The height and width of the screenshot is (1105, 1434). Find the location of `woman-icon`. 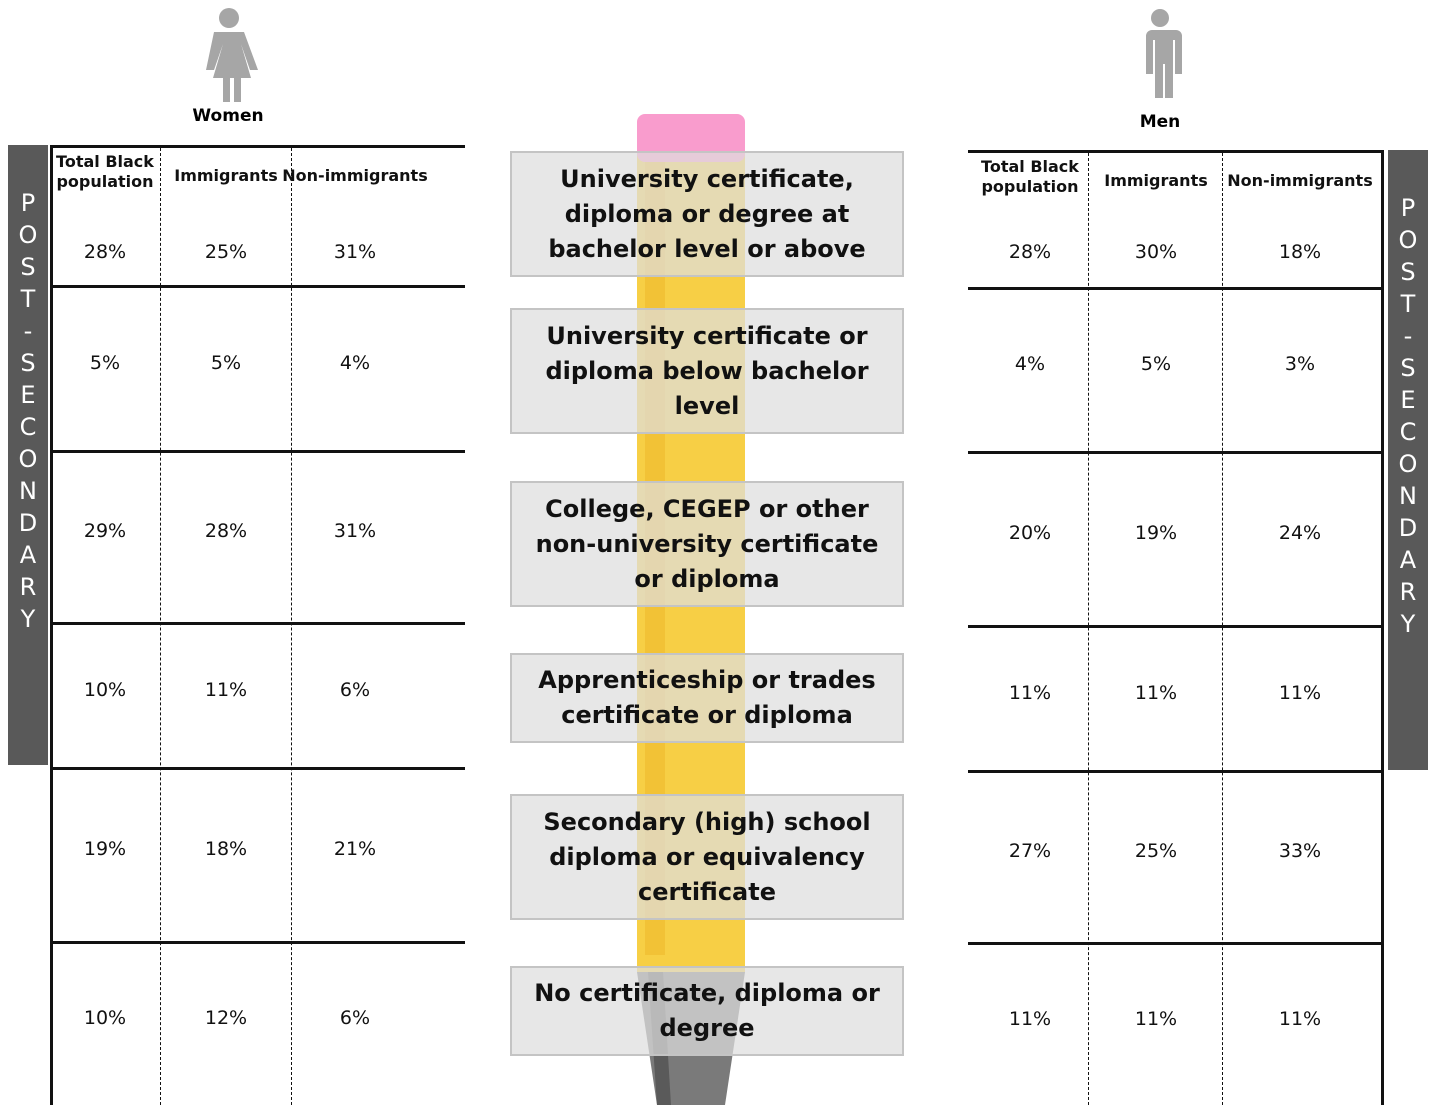

woman-icon is located at coordinates (232, 55).